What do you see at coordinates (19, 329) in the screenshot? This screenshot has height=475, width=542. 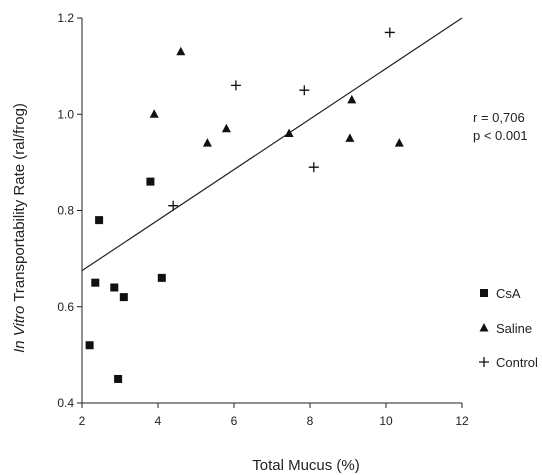 I see `y-axis-label-italic: In Vitro` at bounding box center [19, 329].